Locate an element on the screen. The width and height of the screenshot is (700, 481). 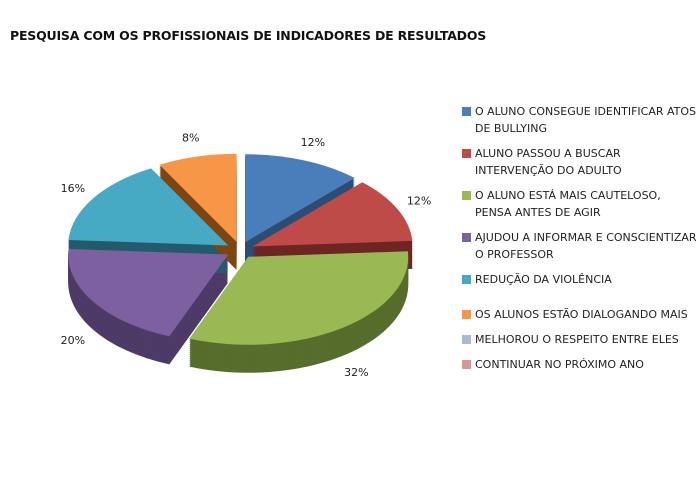
data-label: 32% is located at coordinates (356, 372).